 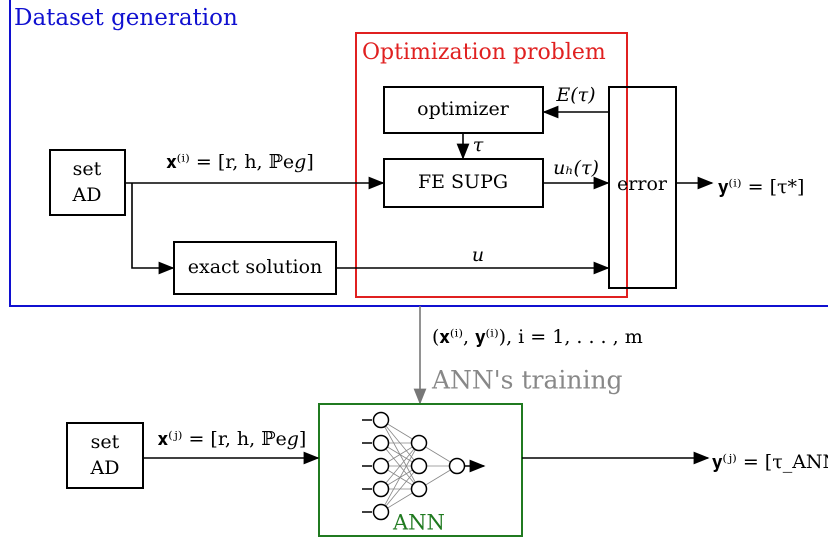 What do you see at coordinates (463, 109) in the screenshot?
I see `node-label: optimizer` at bounding box center [463, 109].